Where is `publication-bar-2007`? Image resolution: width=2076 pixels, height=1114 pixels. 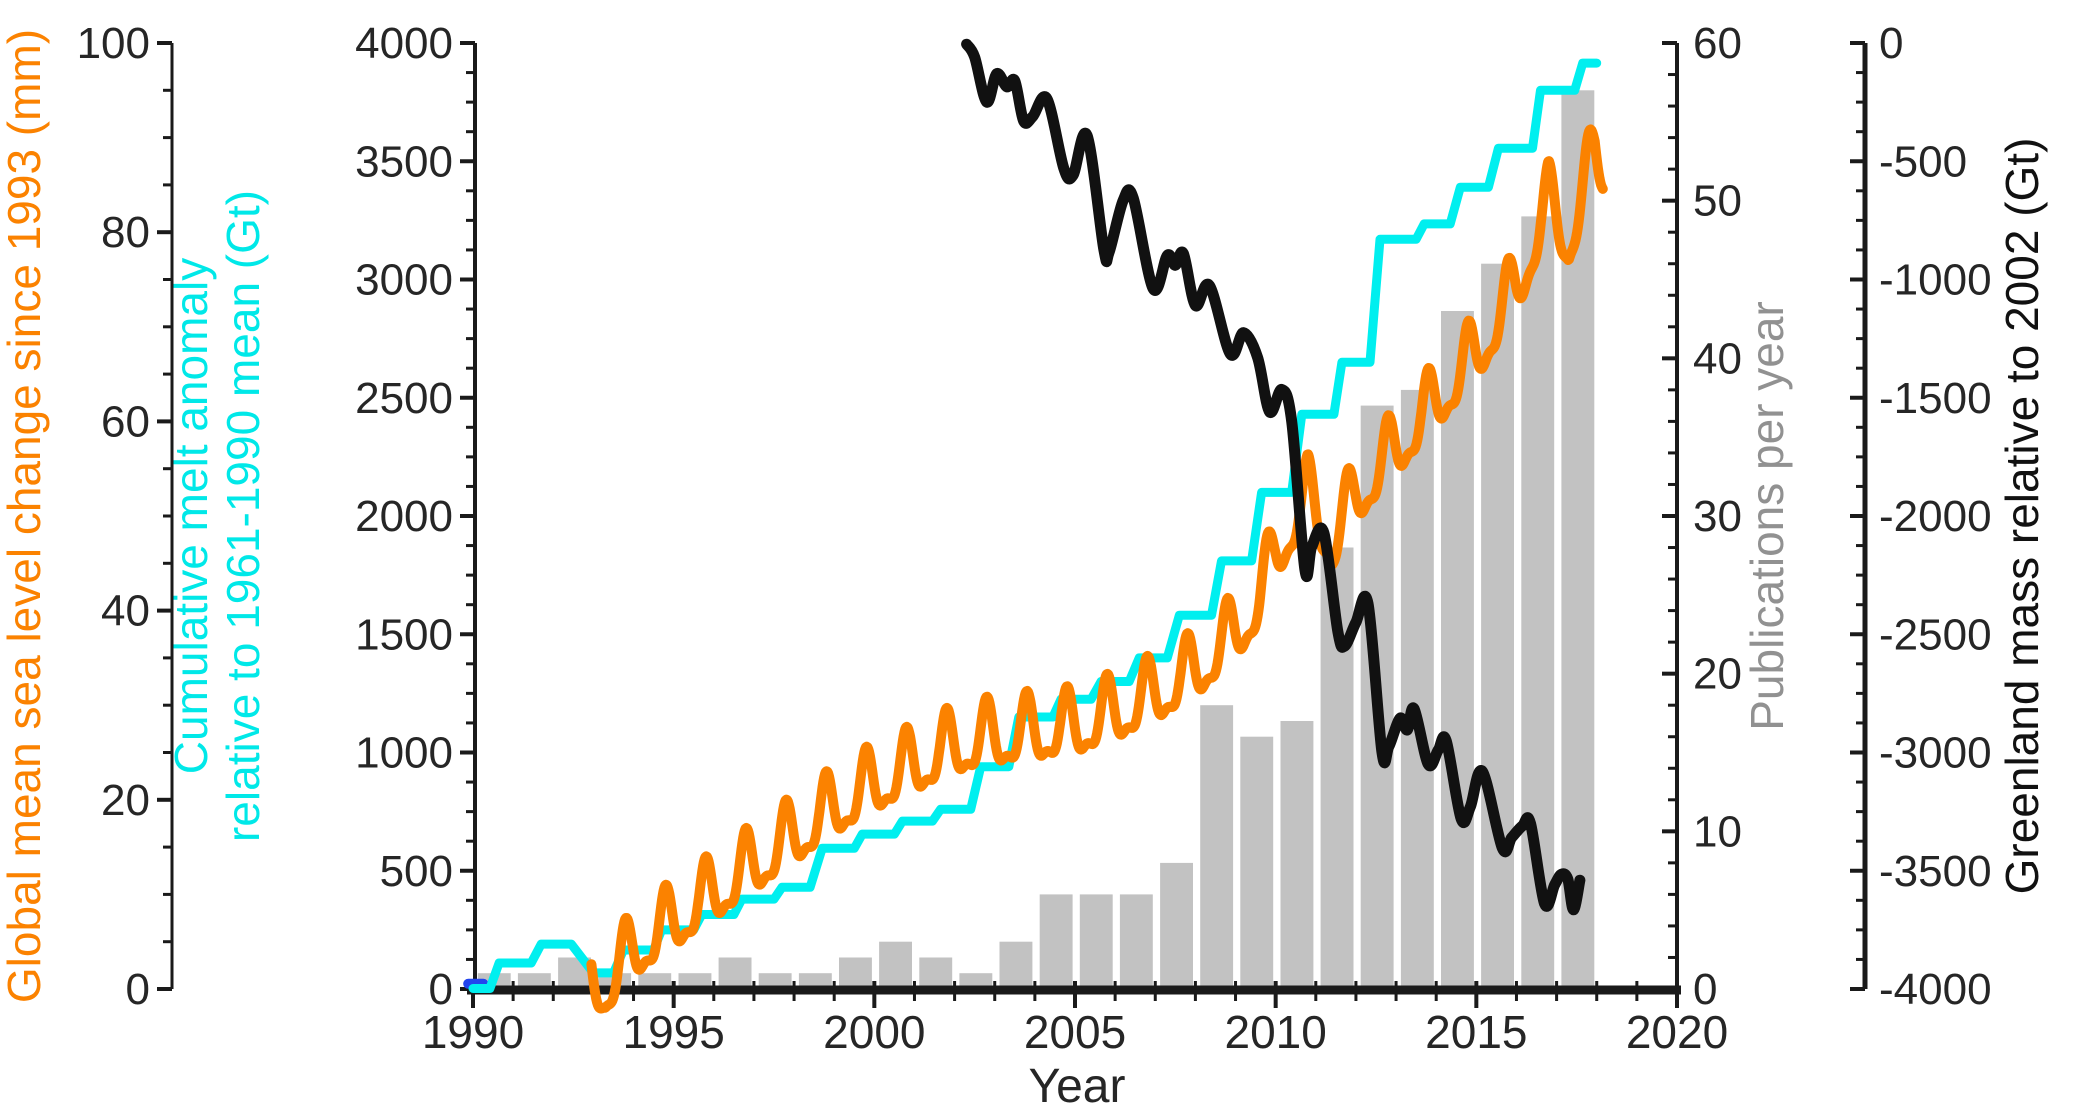 publication-bar-2007 is located at coordinates (1176, 926).